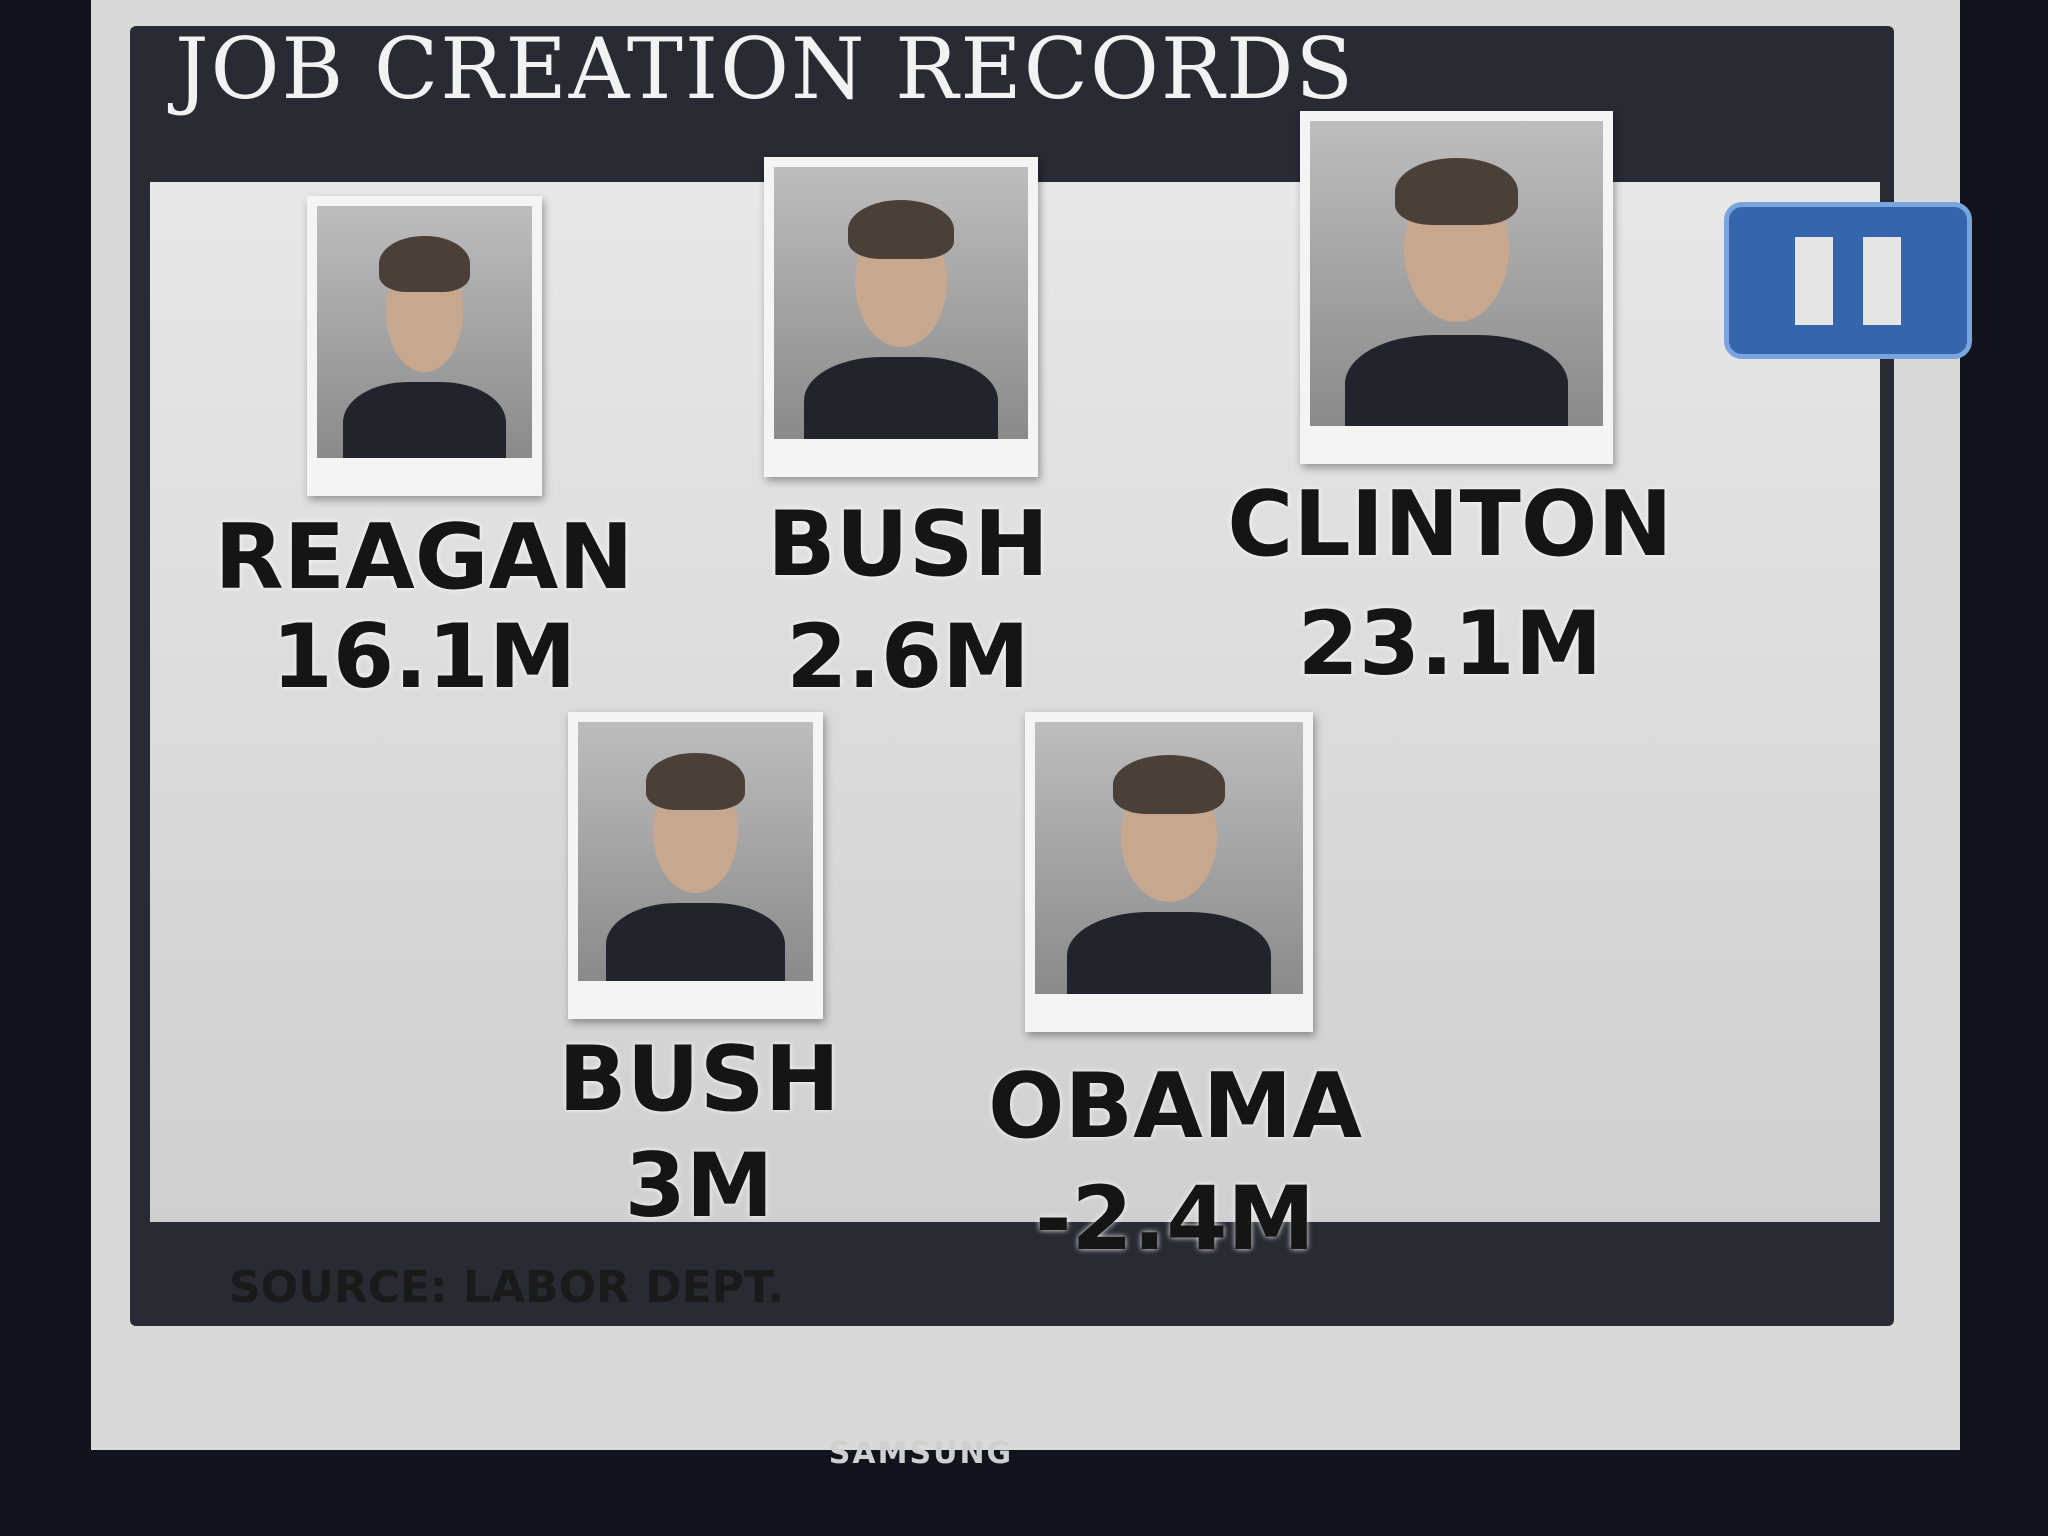 The image size is (2048, 1536). Describe the element at coordinates (507, 1287) in the screenshot. I see `source: SOURCE: LABOR DEPT.` at that location.